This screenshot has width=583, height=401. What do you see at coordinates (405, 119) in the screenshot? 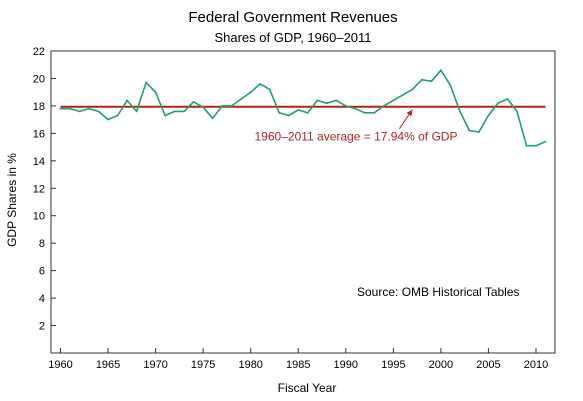
I see `average-arrow` at bounding box center [405, 119].